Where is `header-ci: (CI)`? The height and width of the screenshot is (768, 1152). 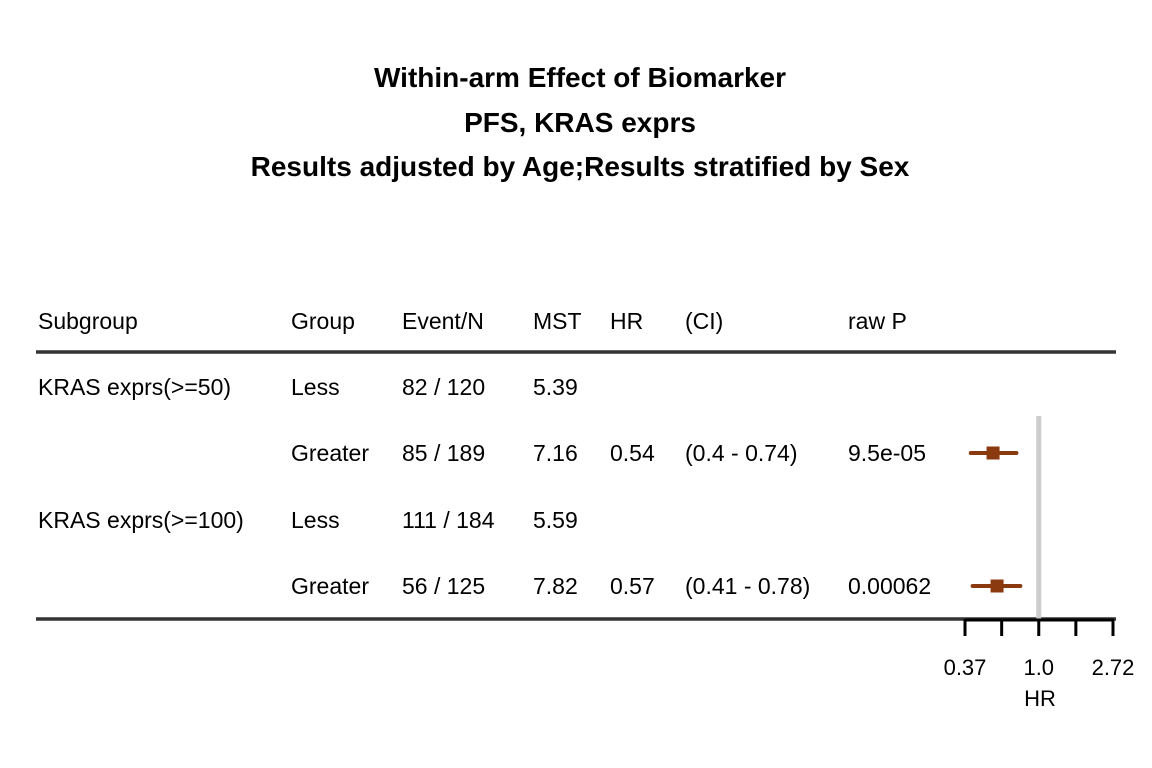 header-ci: (CI) is located at coordinates (704, 321).